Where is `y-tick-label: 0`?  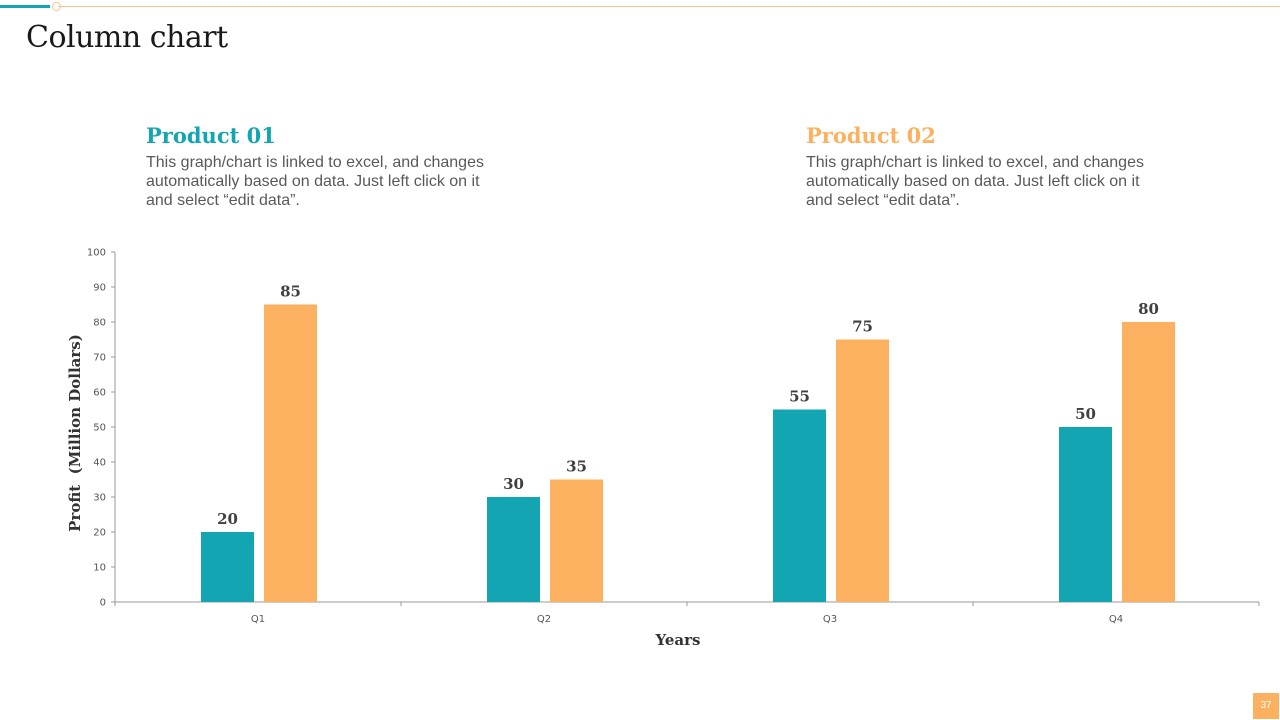
y-tick-label: 0 is located at coordinates (103, 603).